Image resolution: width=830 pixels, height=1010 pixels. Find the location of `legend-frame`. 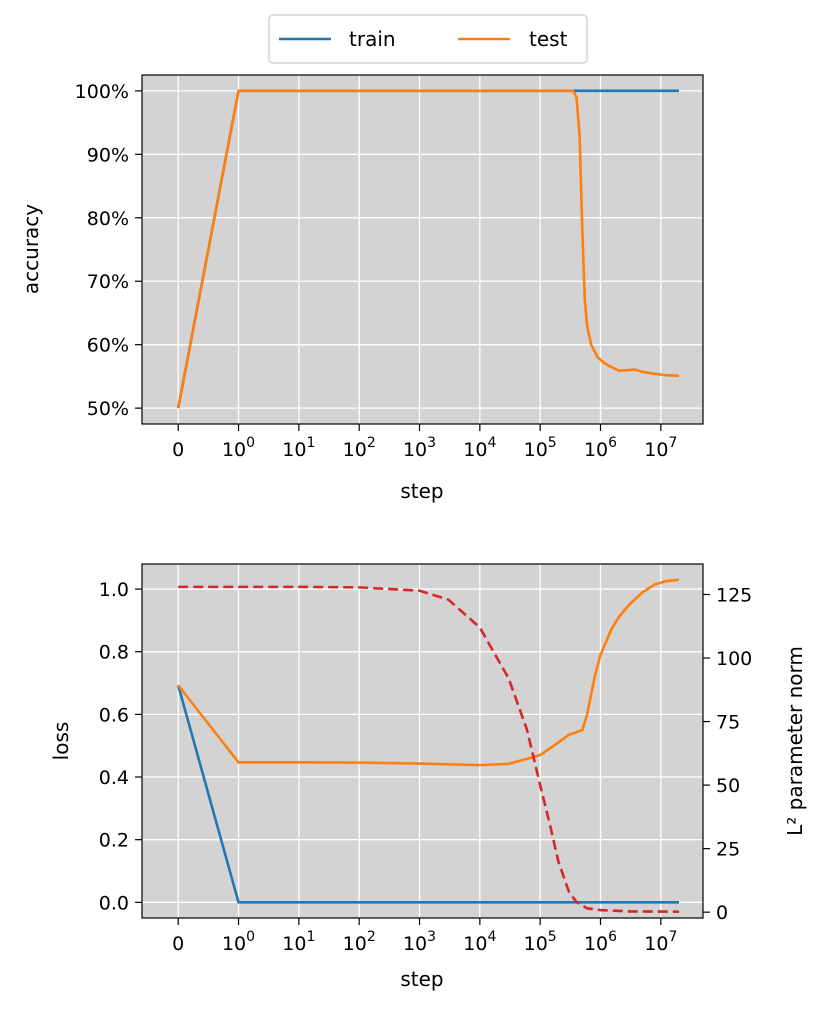

legend-frame is located at coordinates (428, 39).